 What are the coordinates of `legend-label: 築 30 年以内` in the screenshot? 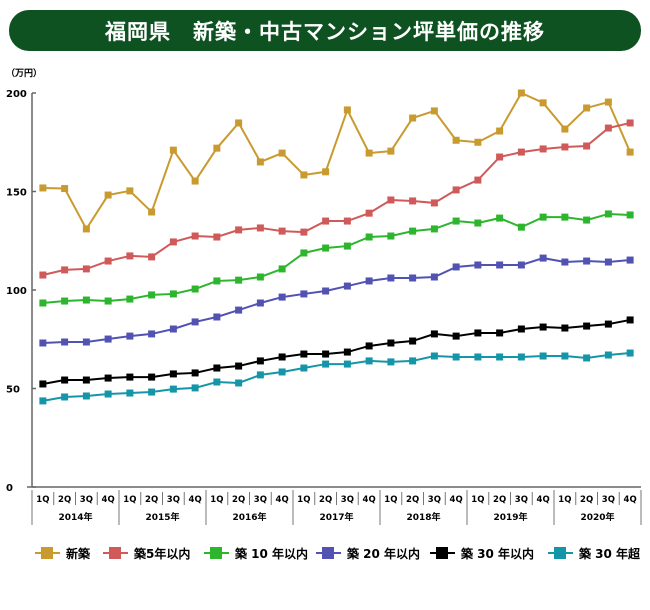 It's located at (497, 553).